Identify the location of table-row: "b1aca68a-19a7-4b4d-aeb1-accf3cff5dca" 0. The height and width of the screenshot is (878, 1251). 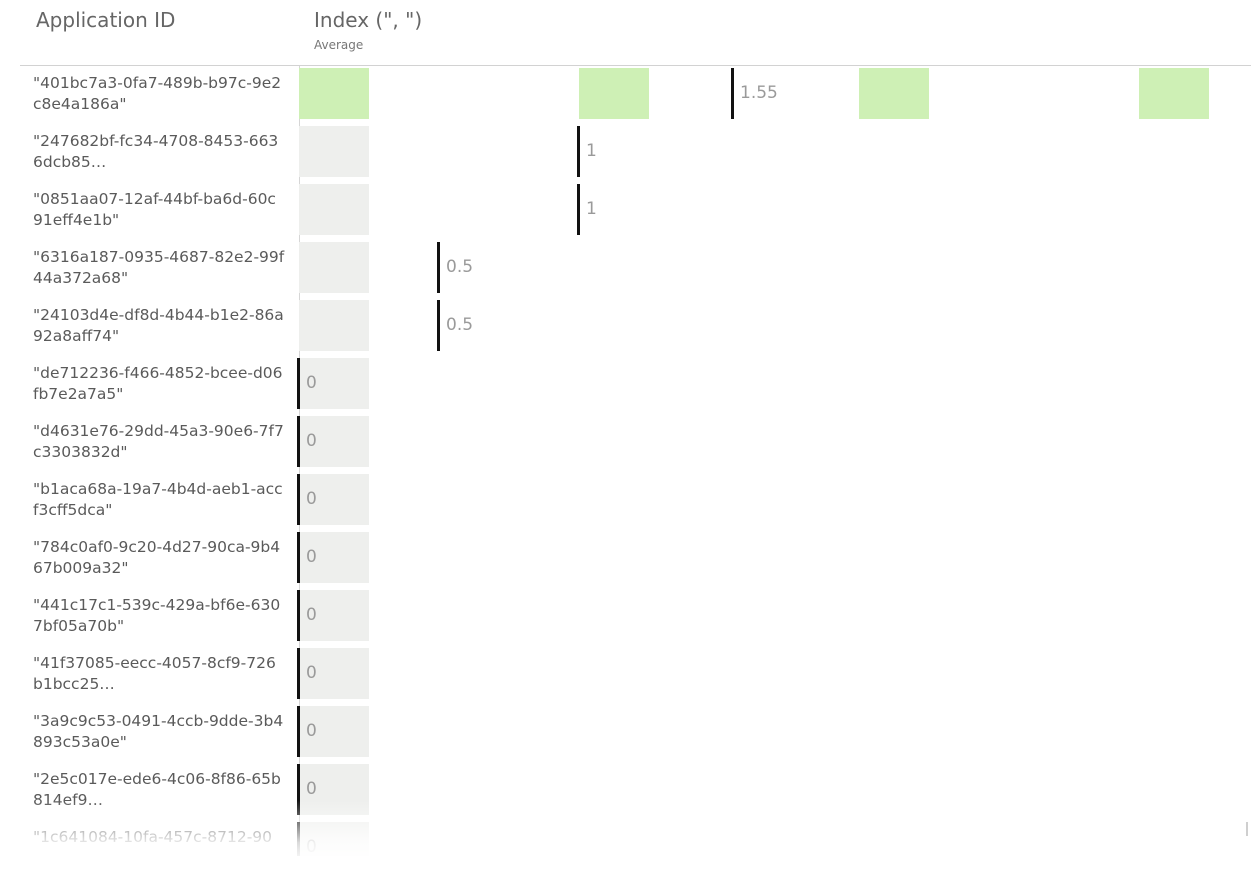
(625, 501).